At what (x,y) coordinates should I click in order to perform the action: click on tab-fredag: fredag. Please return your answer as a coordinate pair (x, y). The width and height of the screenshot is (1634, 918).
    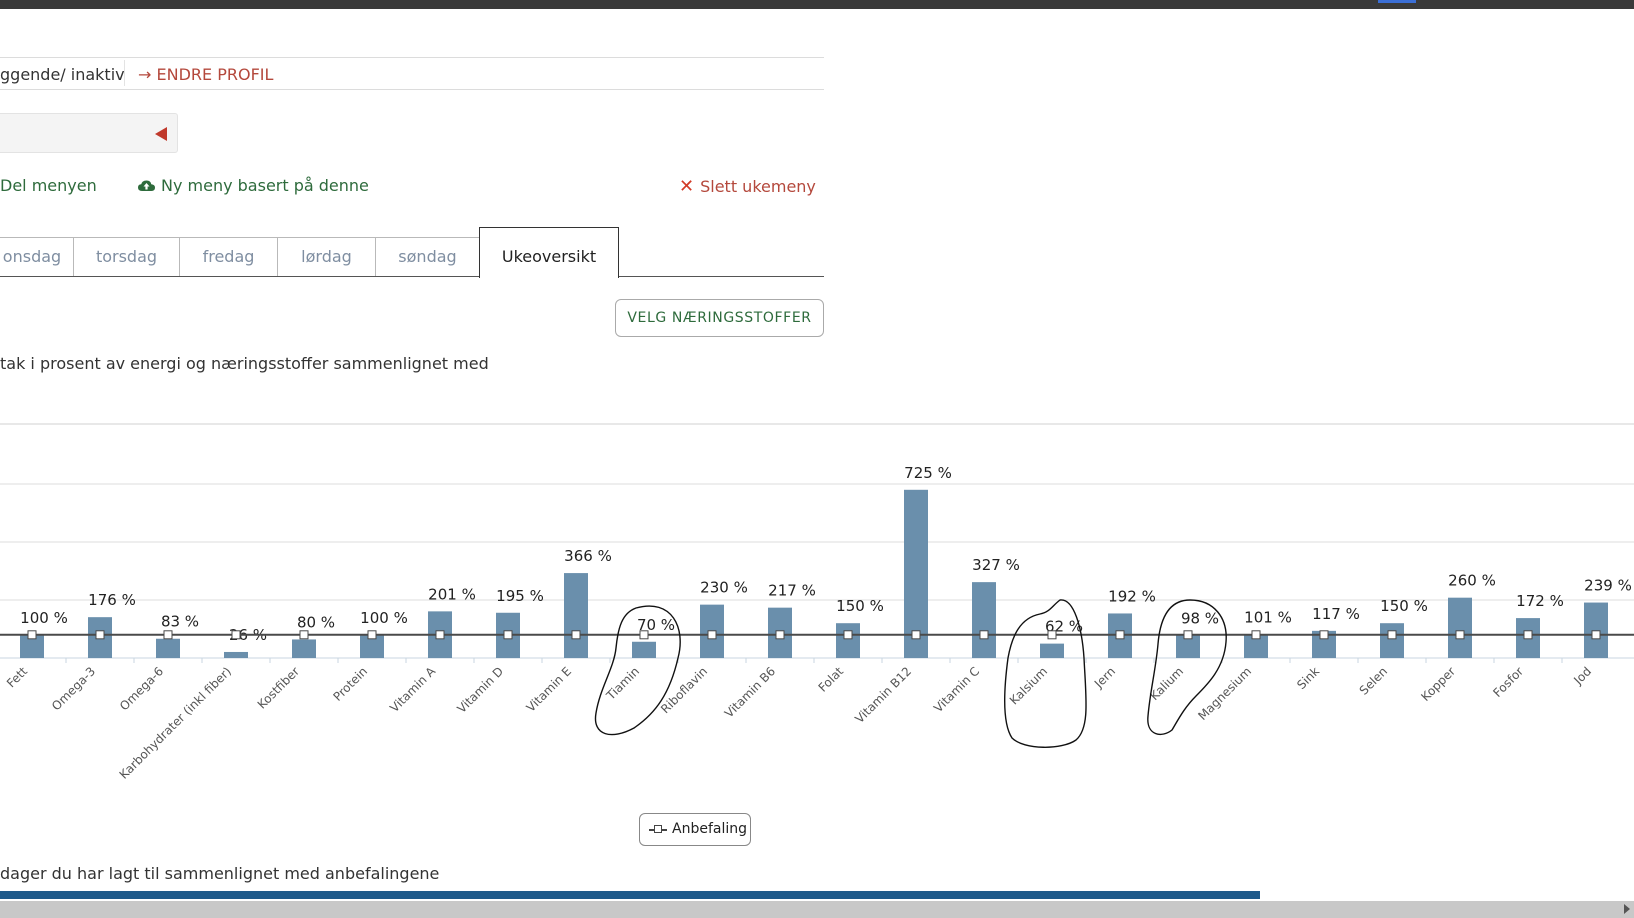
    Looking at the image, I should click on (228, 257).